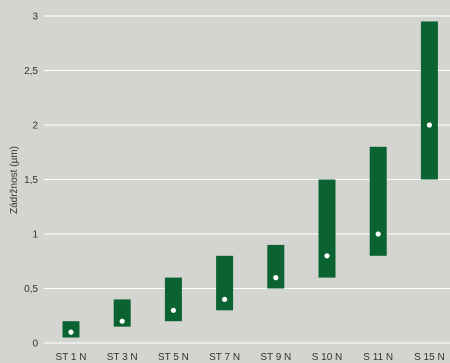  I want to click on y-tick-label: 0,5, so click(31, 289).